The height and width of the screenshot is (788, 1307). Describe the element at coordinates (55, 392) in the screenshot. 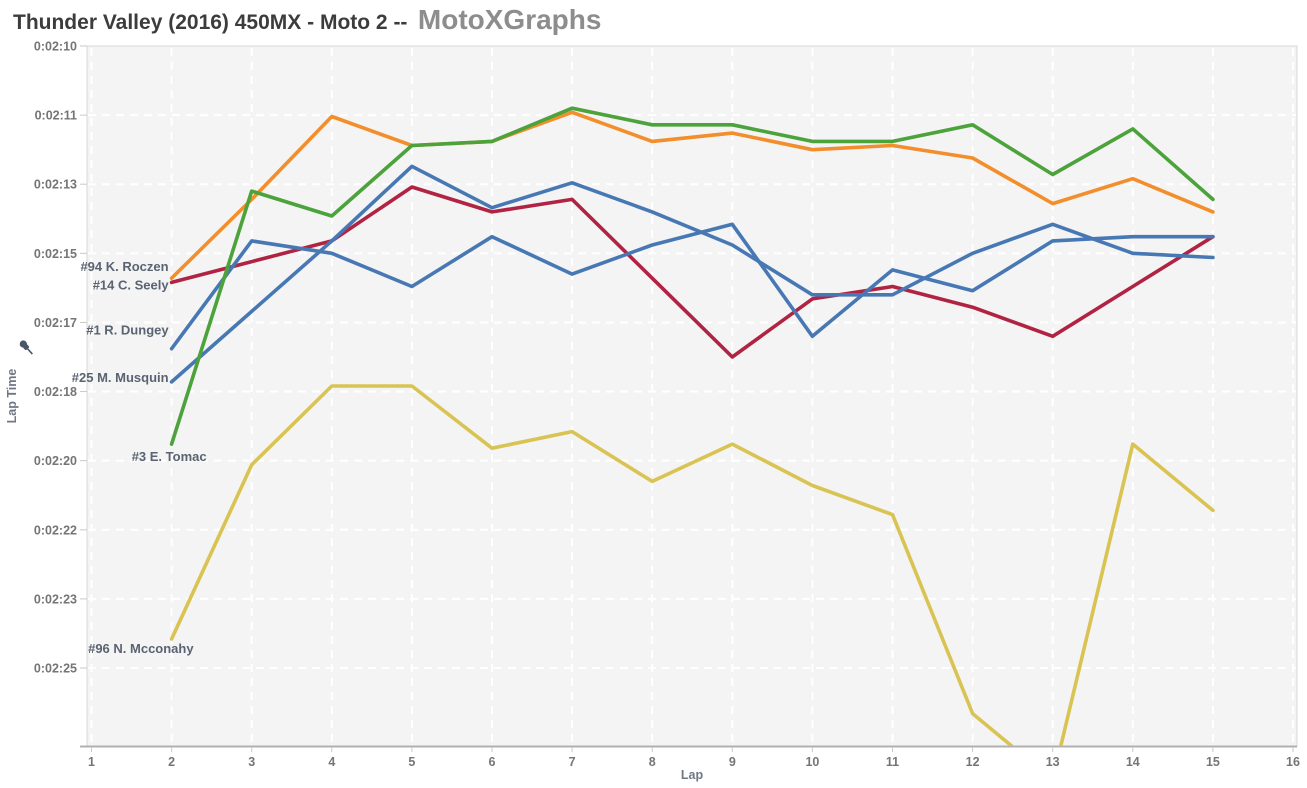

I see `y-tick-label: 0:02:18` at that location.